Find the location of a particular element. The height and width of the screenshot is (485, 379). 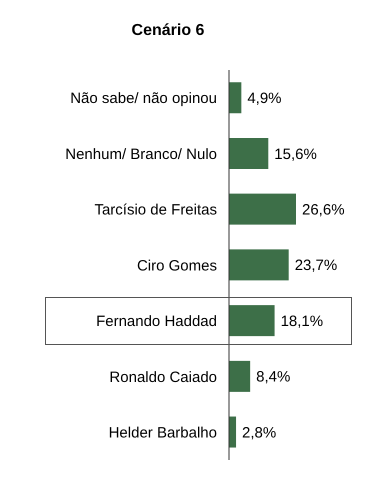

y-tick-label: Tarcísio de Freitas is located at coordinates (155, 210).